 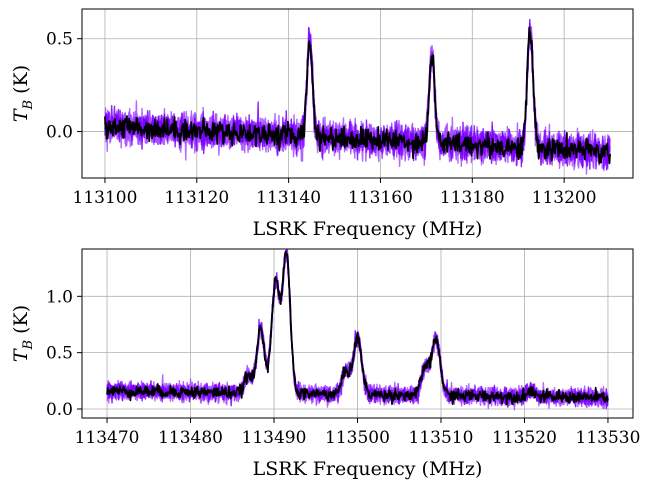 I want to click on x-tick-label: 113200, so click(x=564, y=198).